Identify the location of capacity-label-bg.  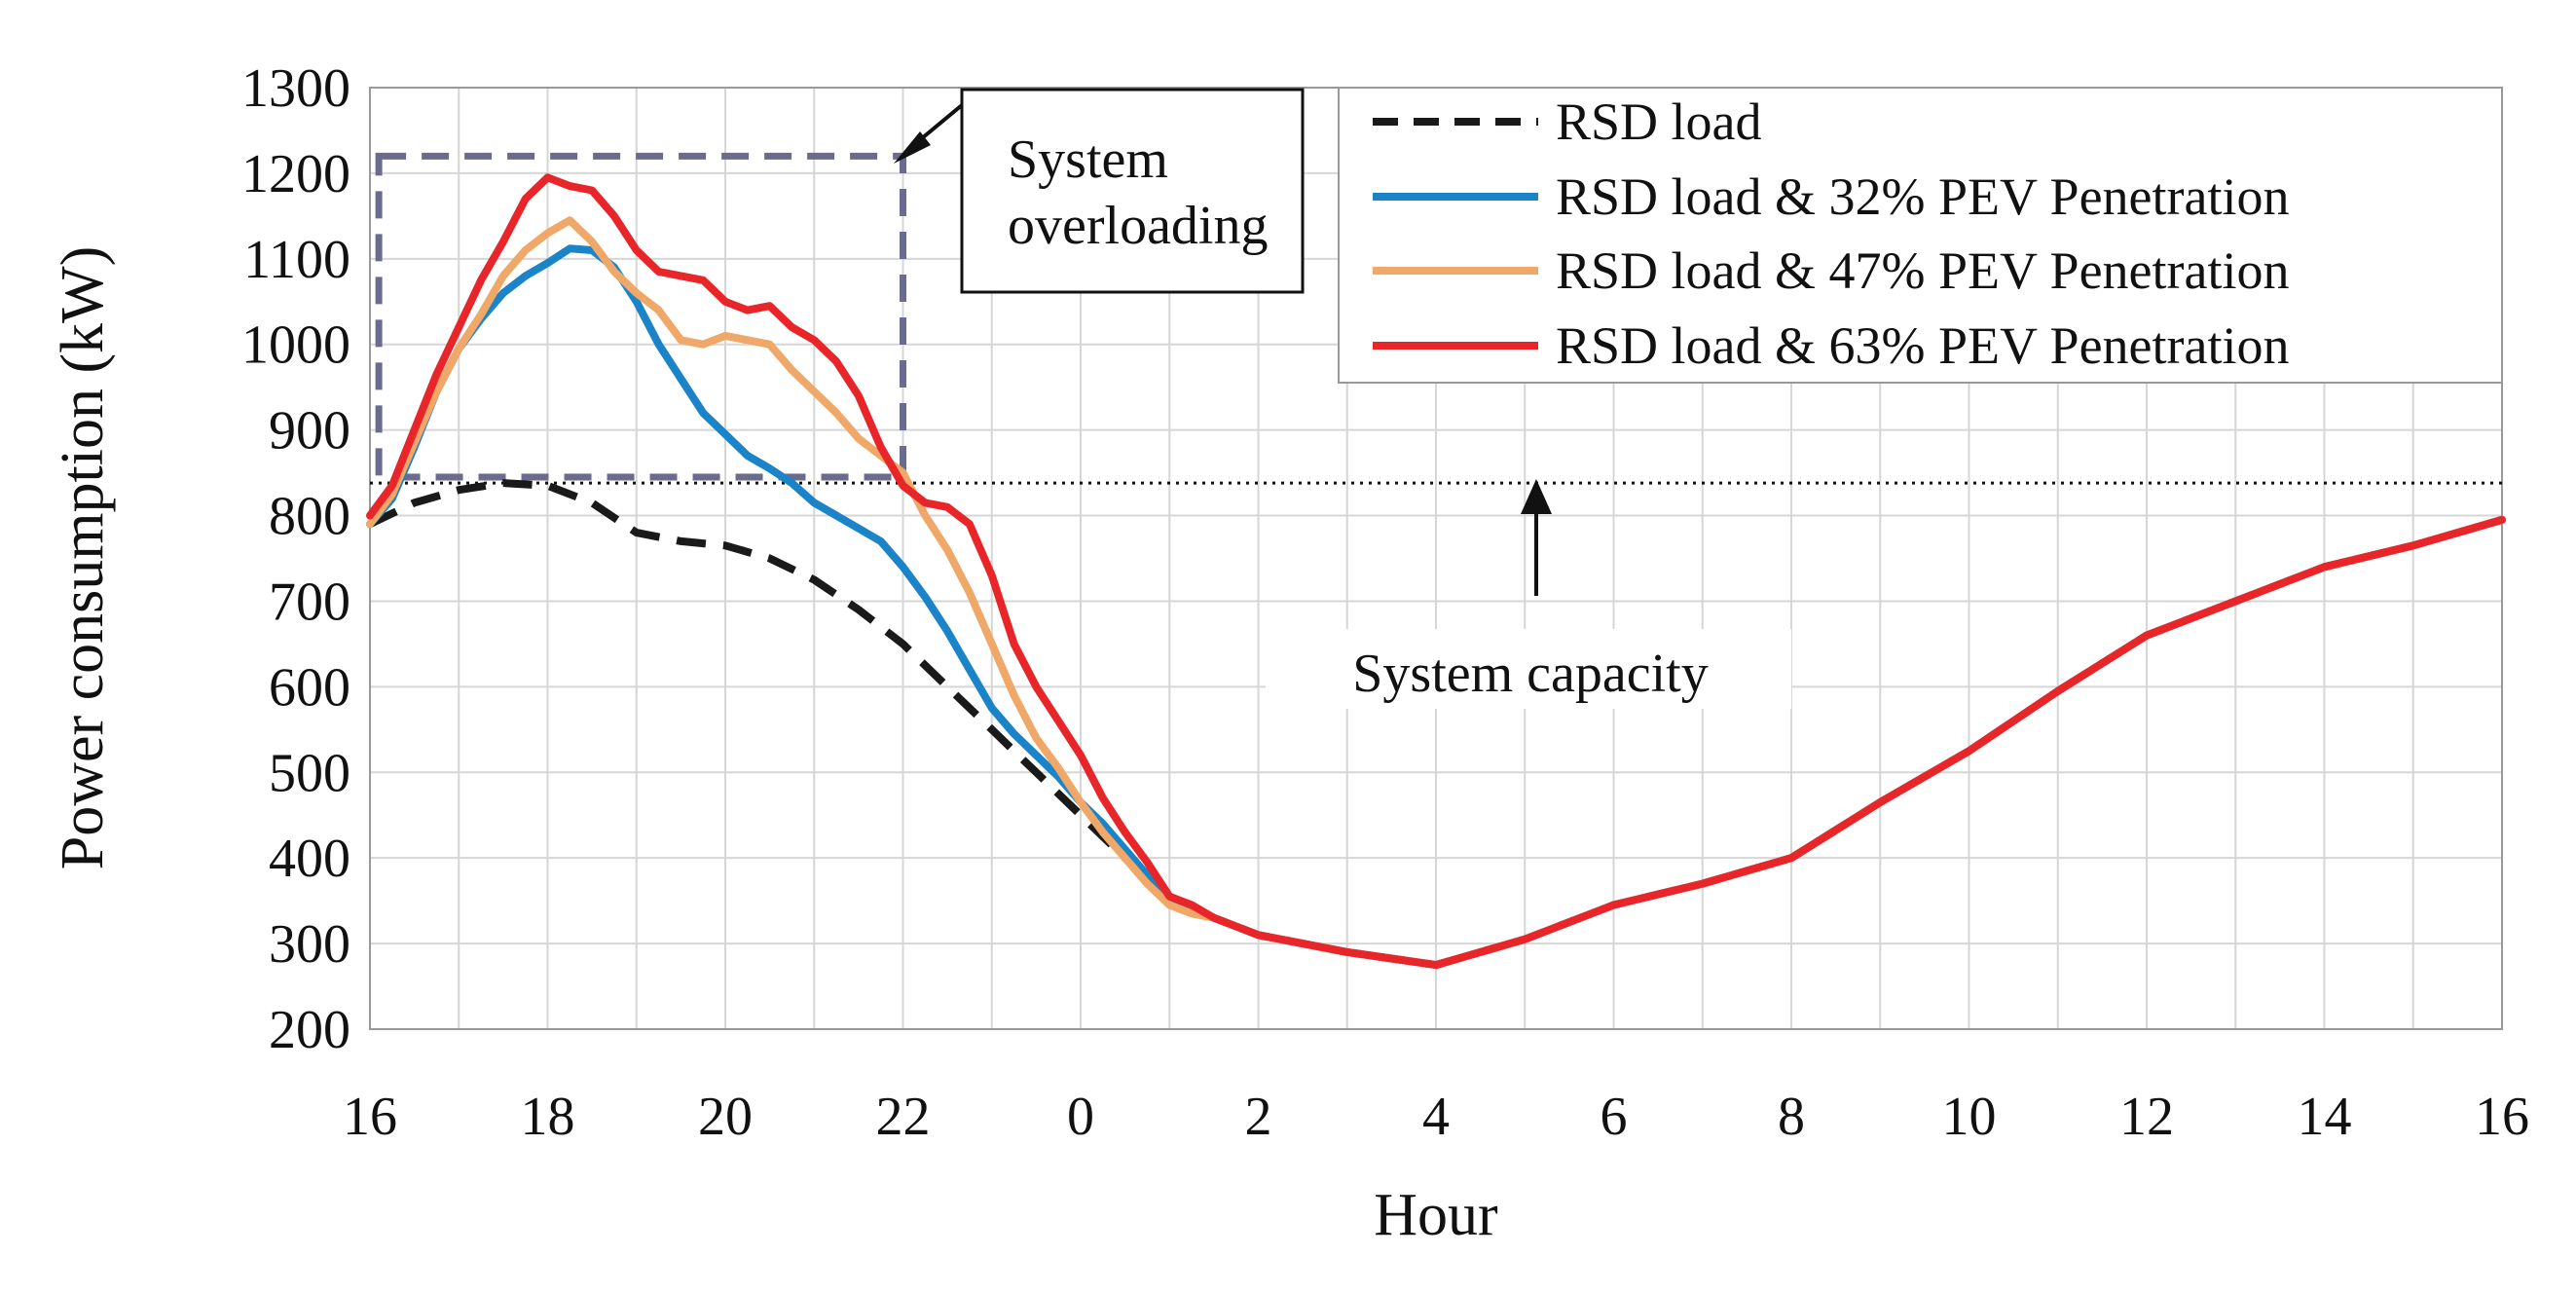
(1528, 669).